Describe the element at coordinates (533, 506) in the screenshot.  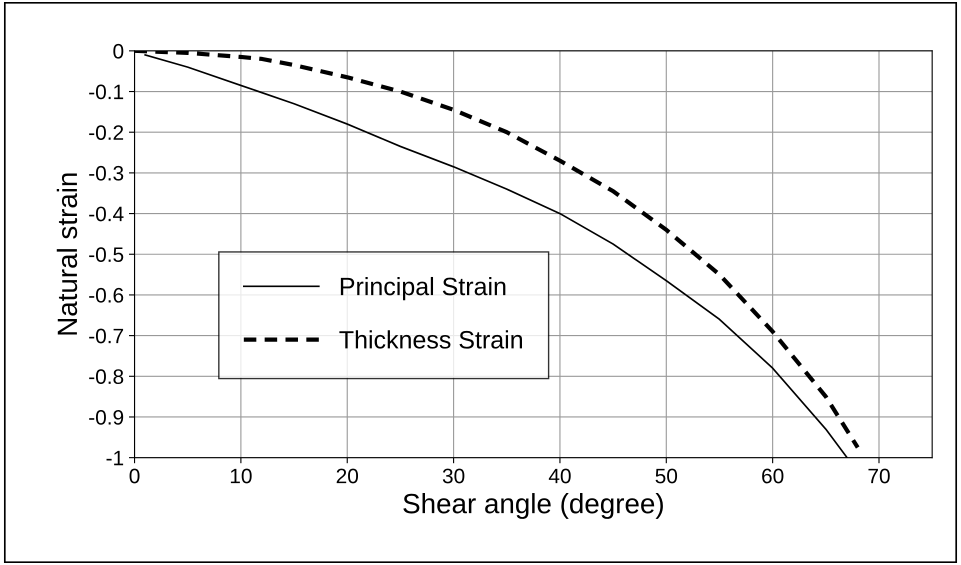
I see `x-axis-title: Shear angle (degree)` at that location.